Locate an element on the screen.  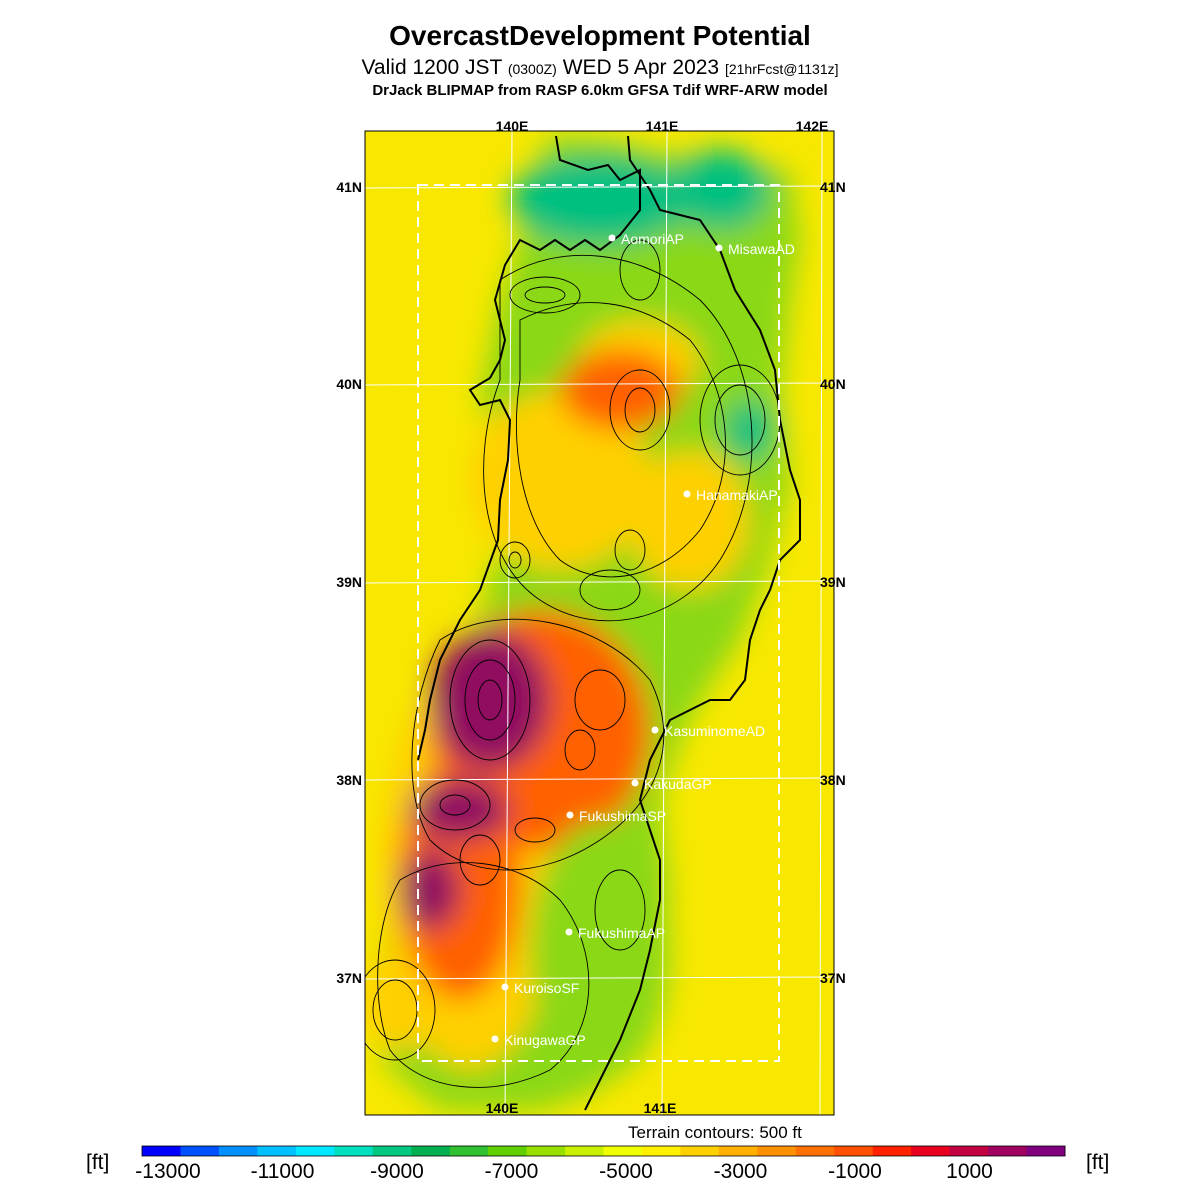
lat-label-right: 37N is located at coordinates (833, 978).